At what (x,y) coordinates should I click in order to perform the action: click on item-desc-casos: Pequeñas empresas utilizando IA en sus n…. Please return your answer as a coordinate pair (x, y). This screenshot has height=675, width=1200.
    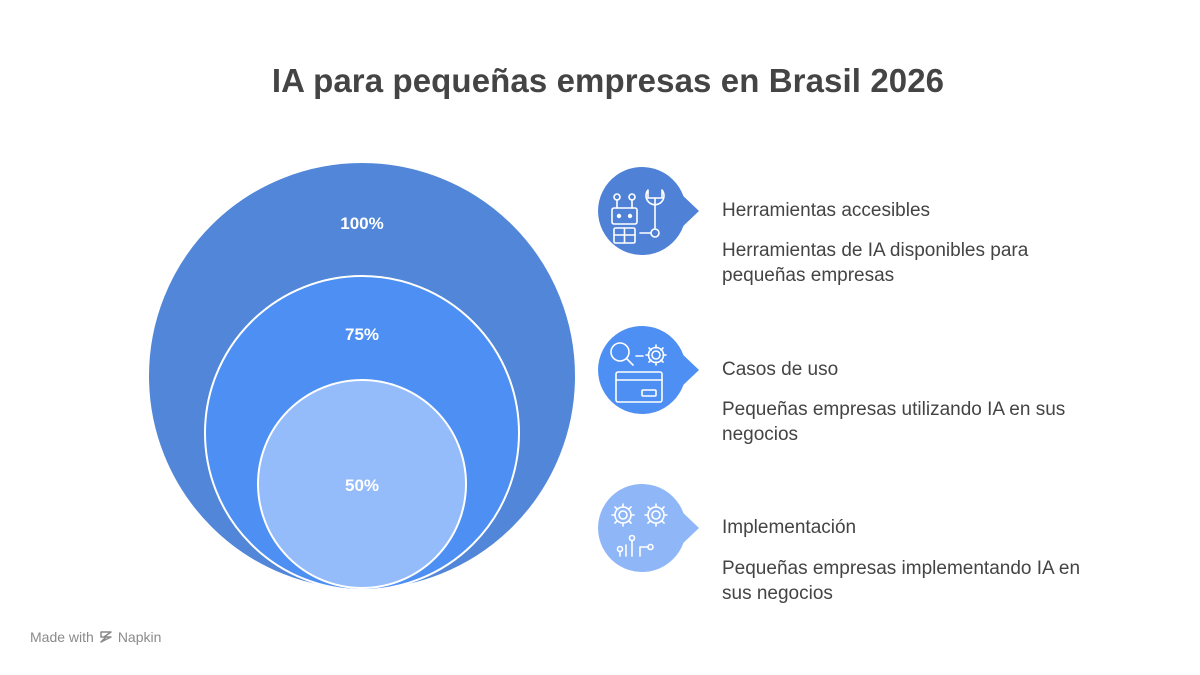
    Looking at the image, I should click on (894, 422).